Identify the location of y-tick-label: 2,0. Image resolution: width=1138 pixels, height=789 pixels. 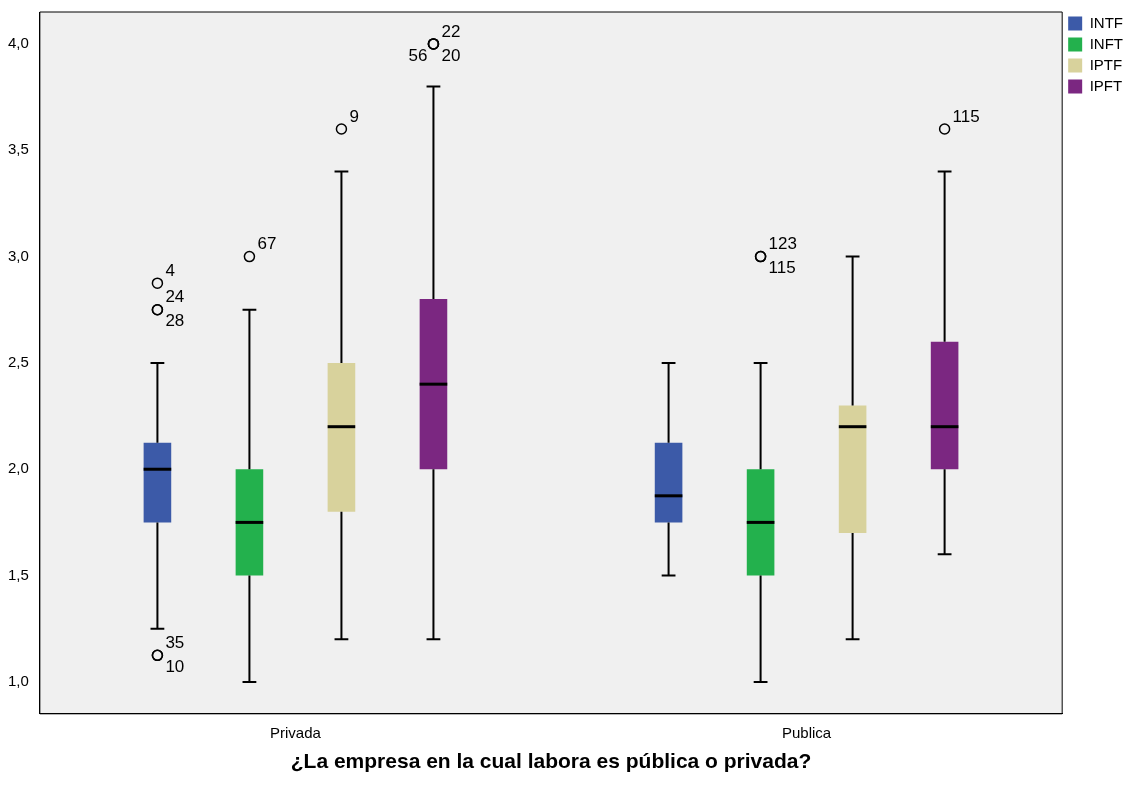
(18, 468).